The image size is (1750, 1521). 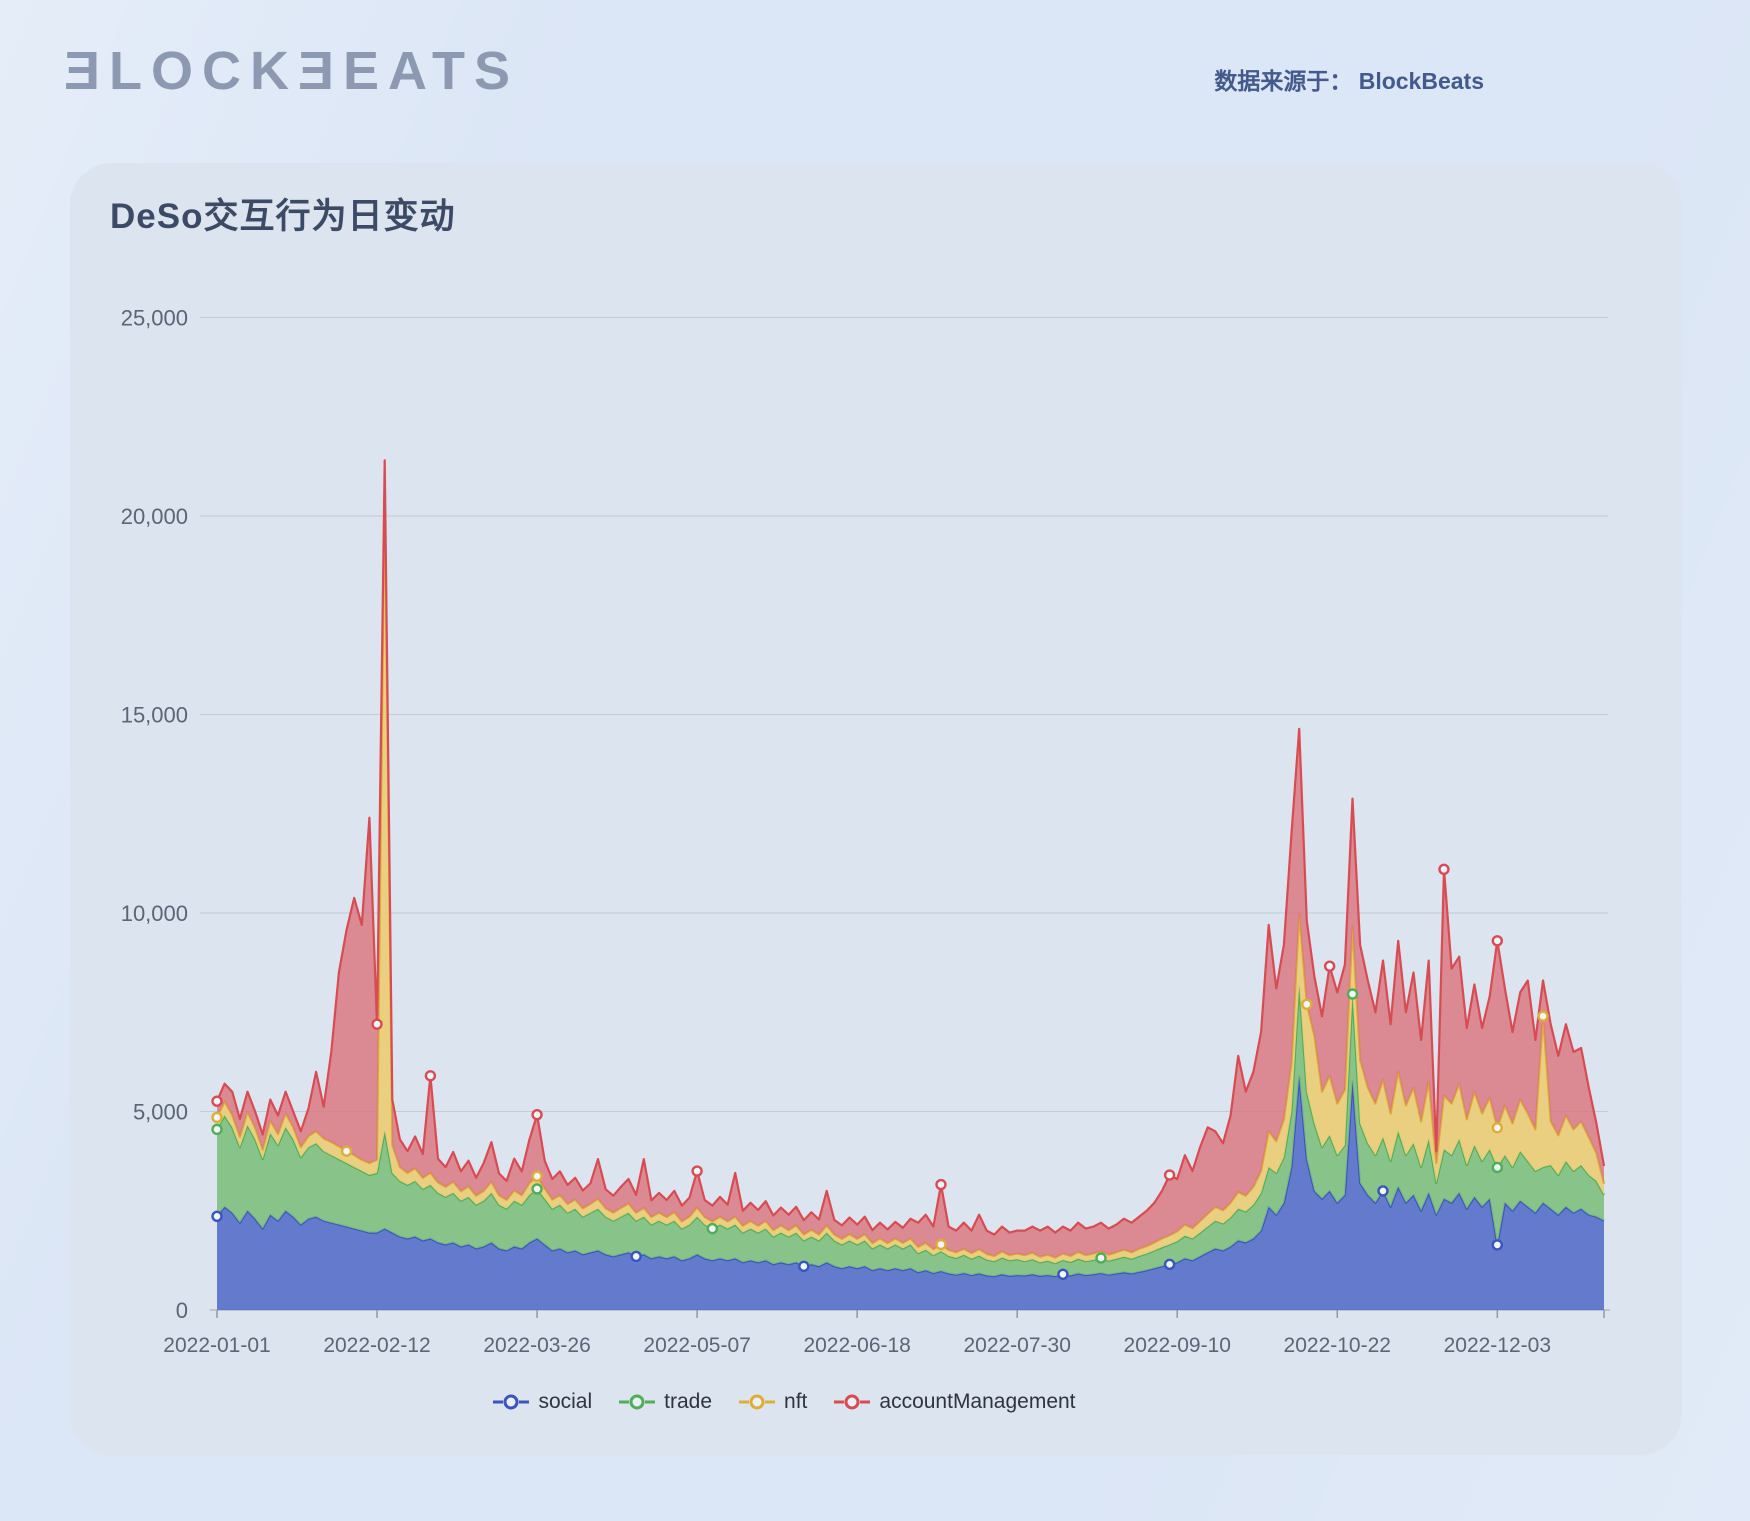 What do you see at coordinates (852, 1402) in the screenshot?
I see `legend-marker-accountManagement` at bounding box center [852, 1402].